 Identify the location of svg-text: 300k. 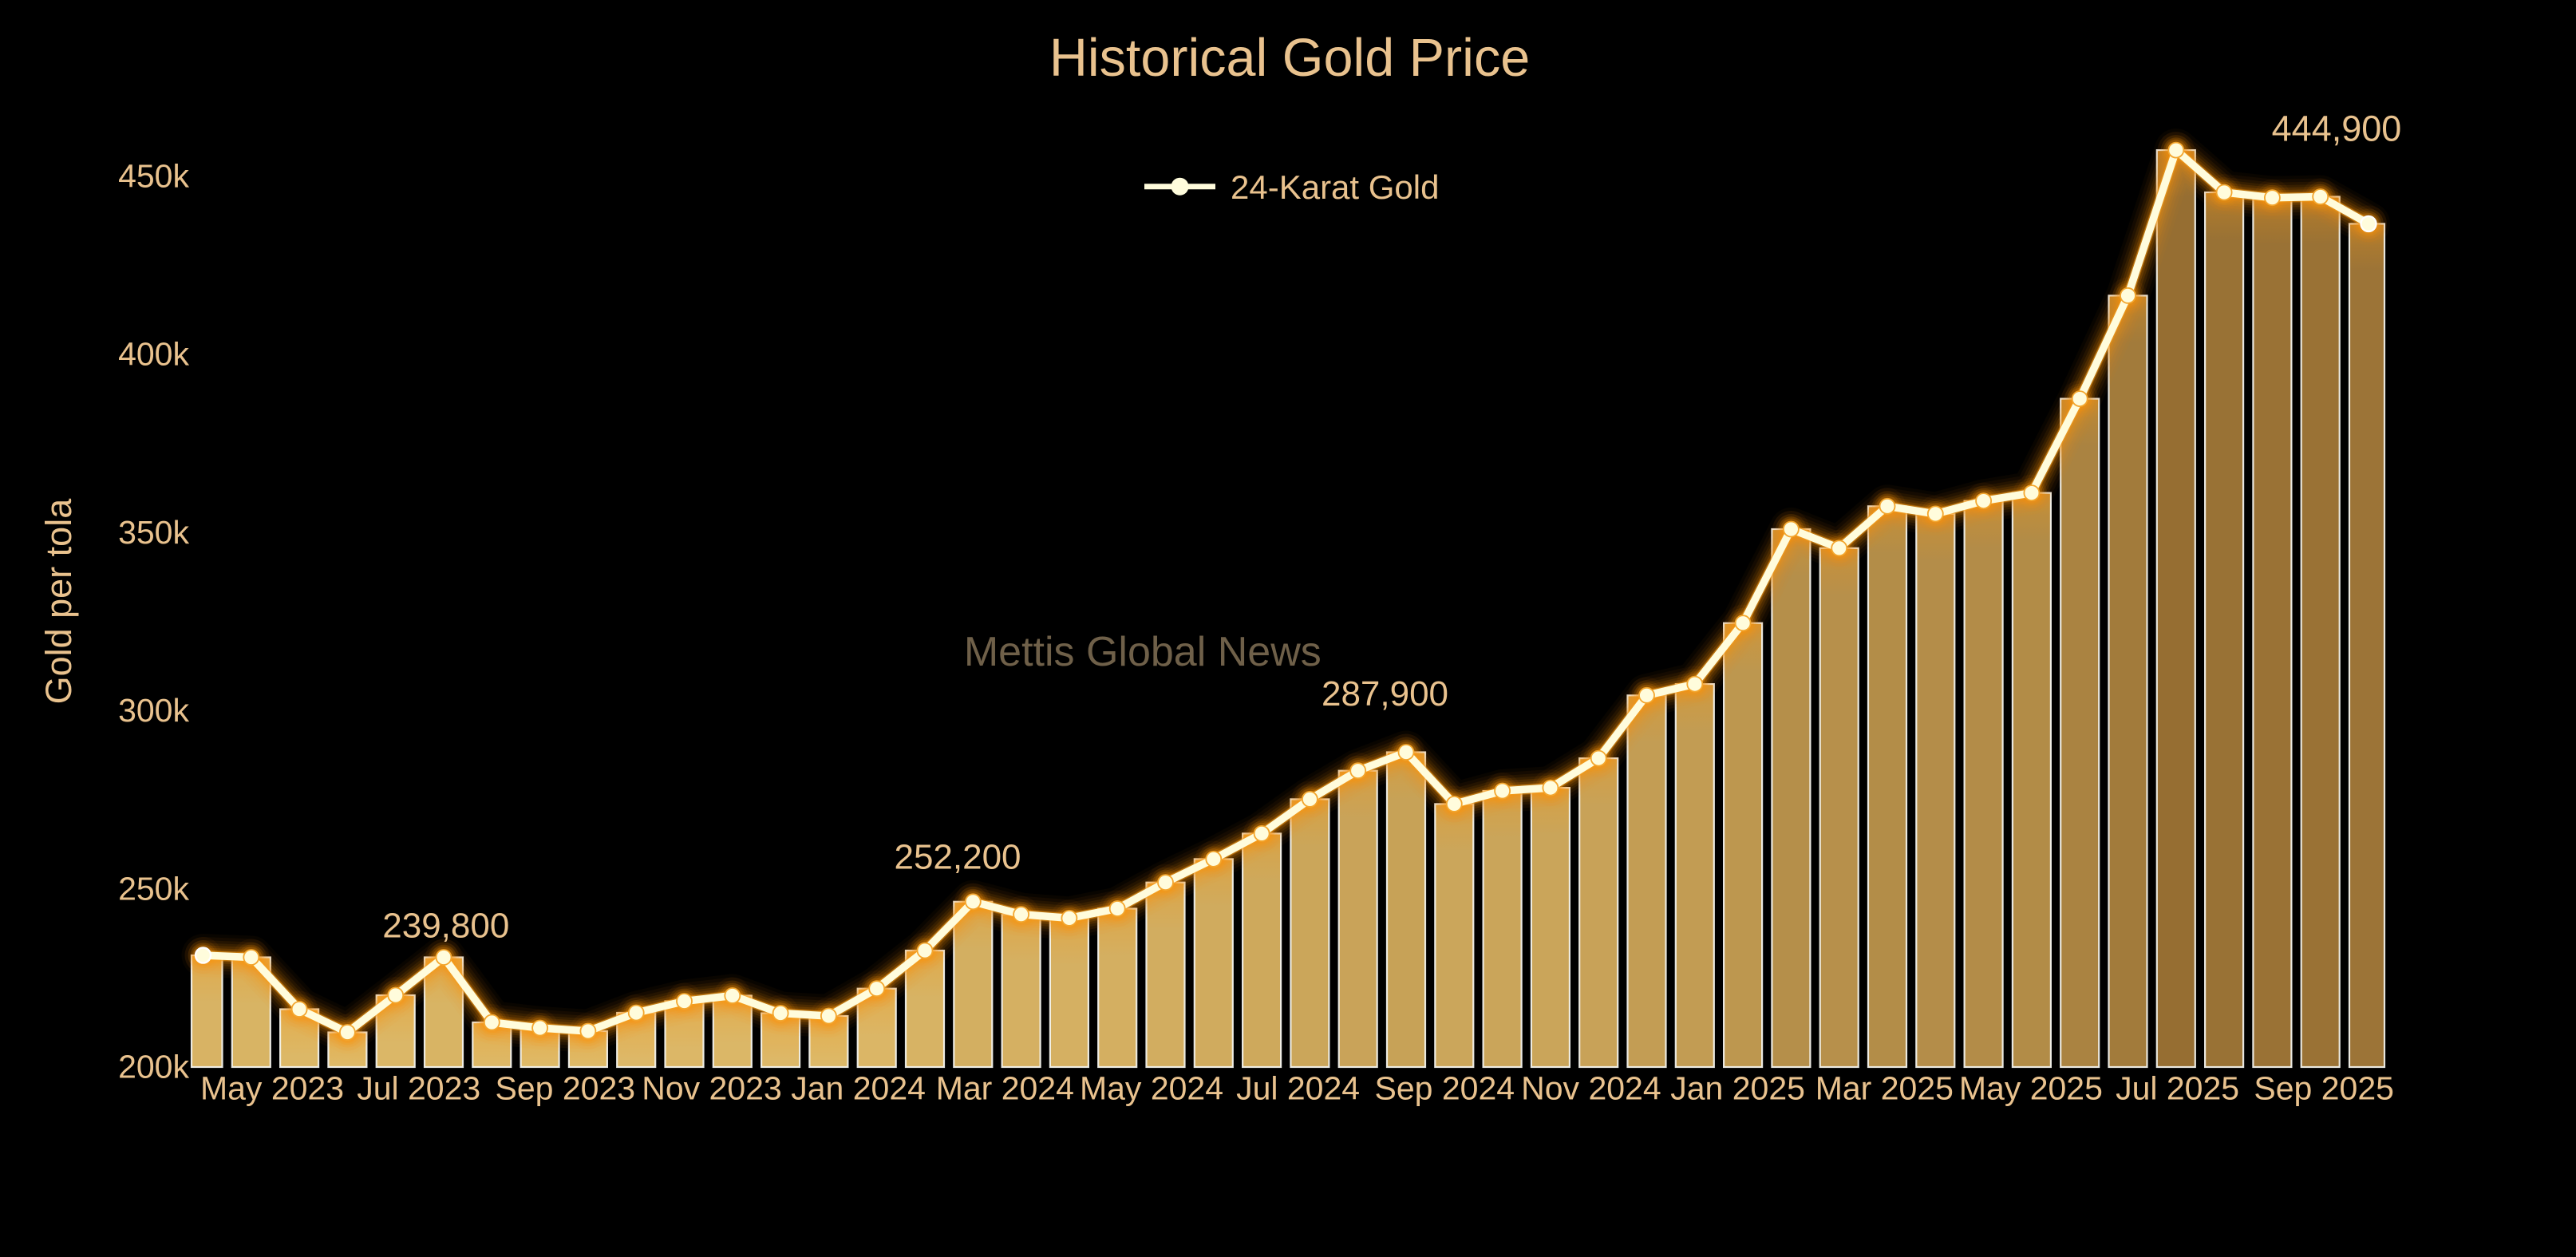
(153, 710).